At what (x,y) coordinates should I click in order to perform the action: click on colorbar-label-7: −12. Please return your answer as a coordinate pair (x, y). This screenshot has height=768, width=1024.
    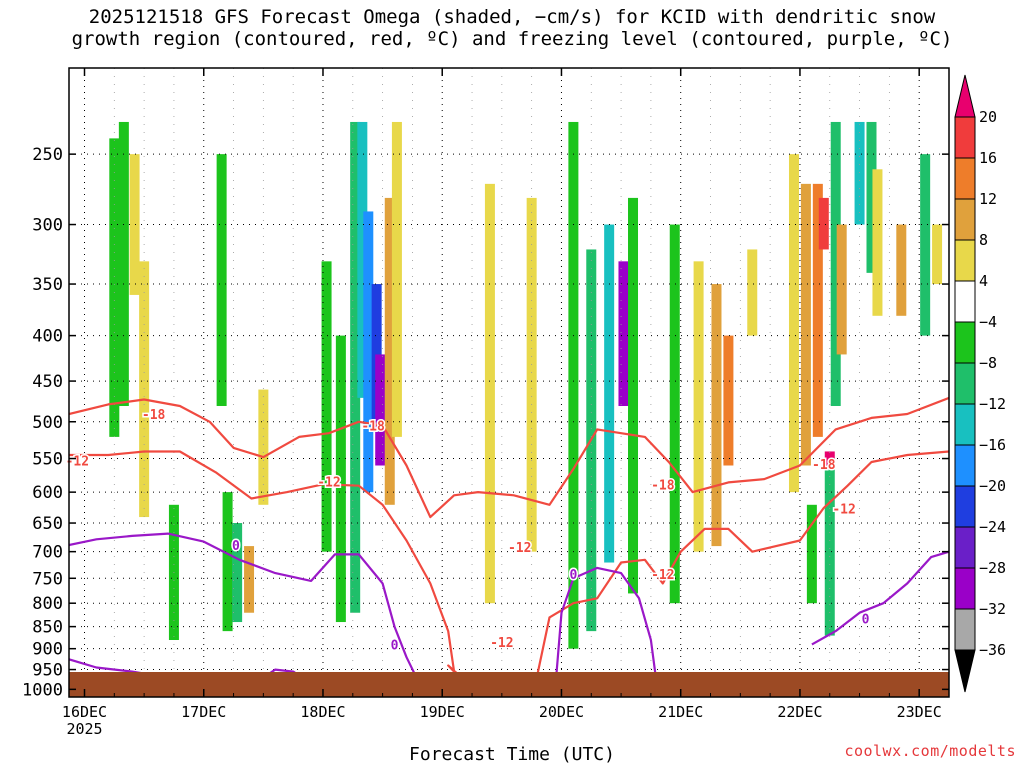
    Looking at the image, I should click on (992, 404).